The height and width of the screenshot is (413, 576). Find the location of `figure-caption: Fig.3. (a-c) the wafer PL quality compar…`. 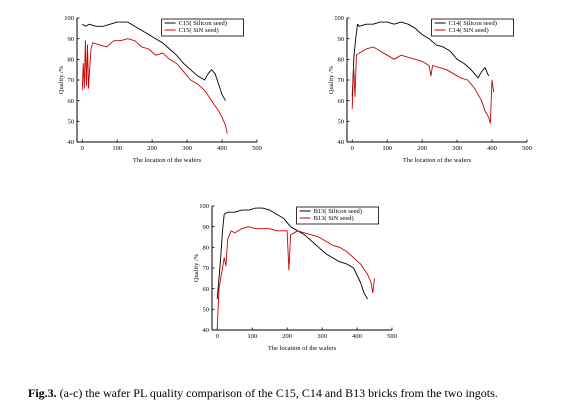

figure-caption: Fig.3. (a-c) the wafer PL quality compar… is located at coordinates (298, 393).